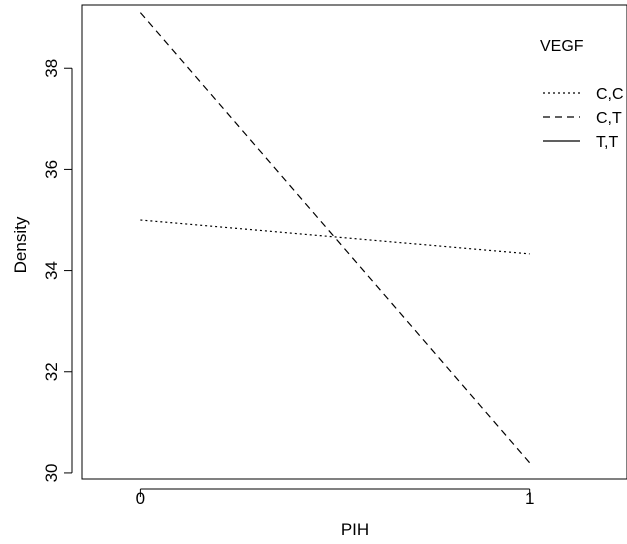 Image resolution: width=627 pixels, height=544 pixels. Describe the element at coordinates (20, 244) in the screenshot. I see `y-axis-label: Density` at that location.